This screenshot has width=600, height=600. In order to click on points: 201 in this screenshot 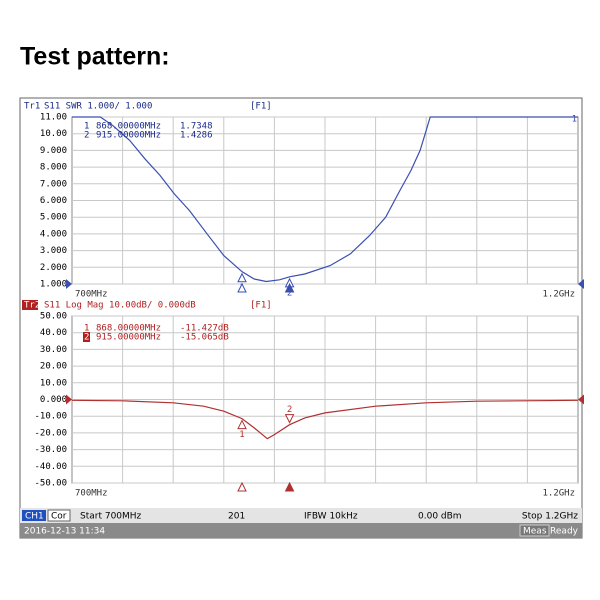, I will do `click(236, 517)`.